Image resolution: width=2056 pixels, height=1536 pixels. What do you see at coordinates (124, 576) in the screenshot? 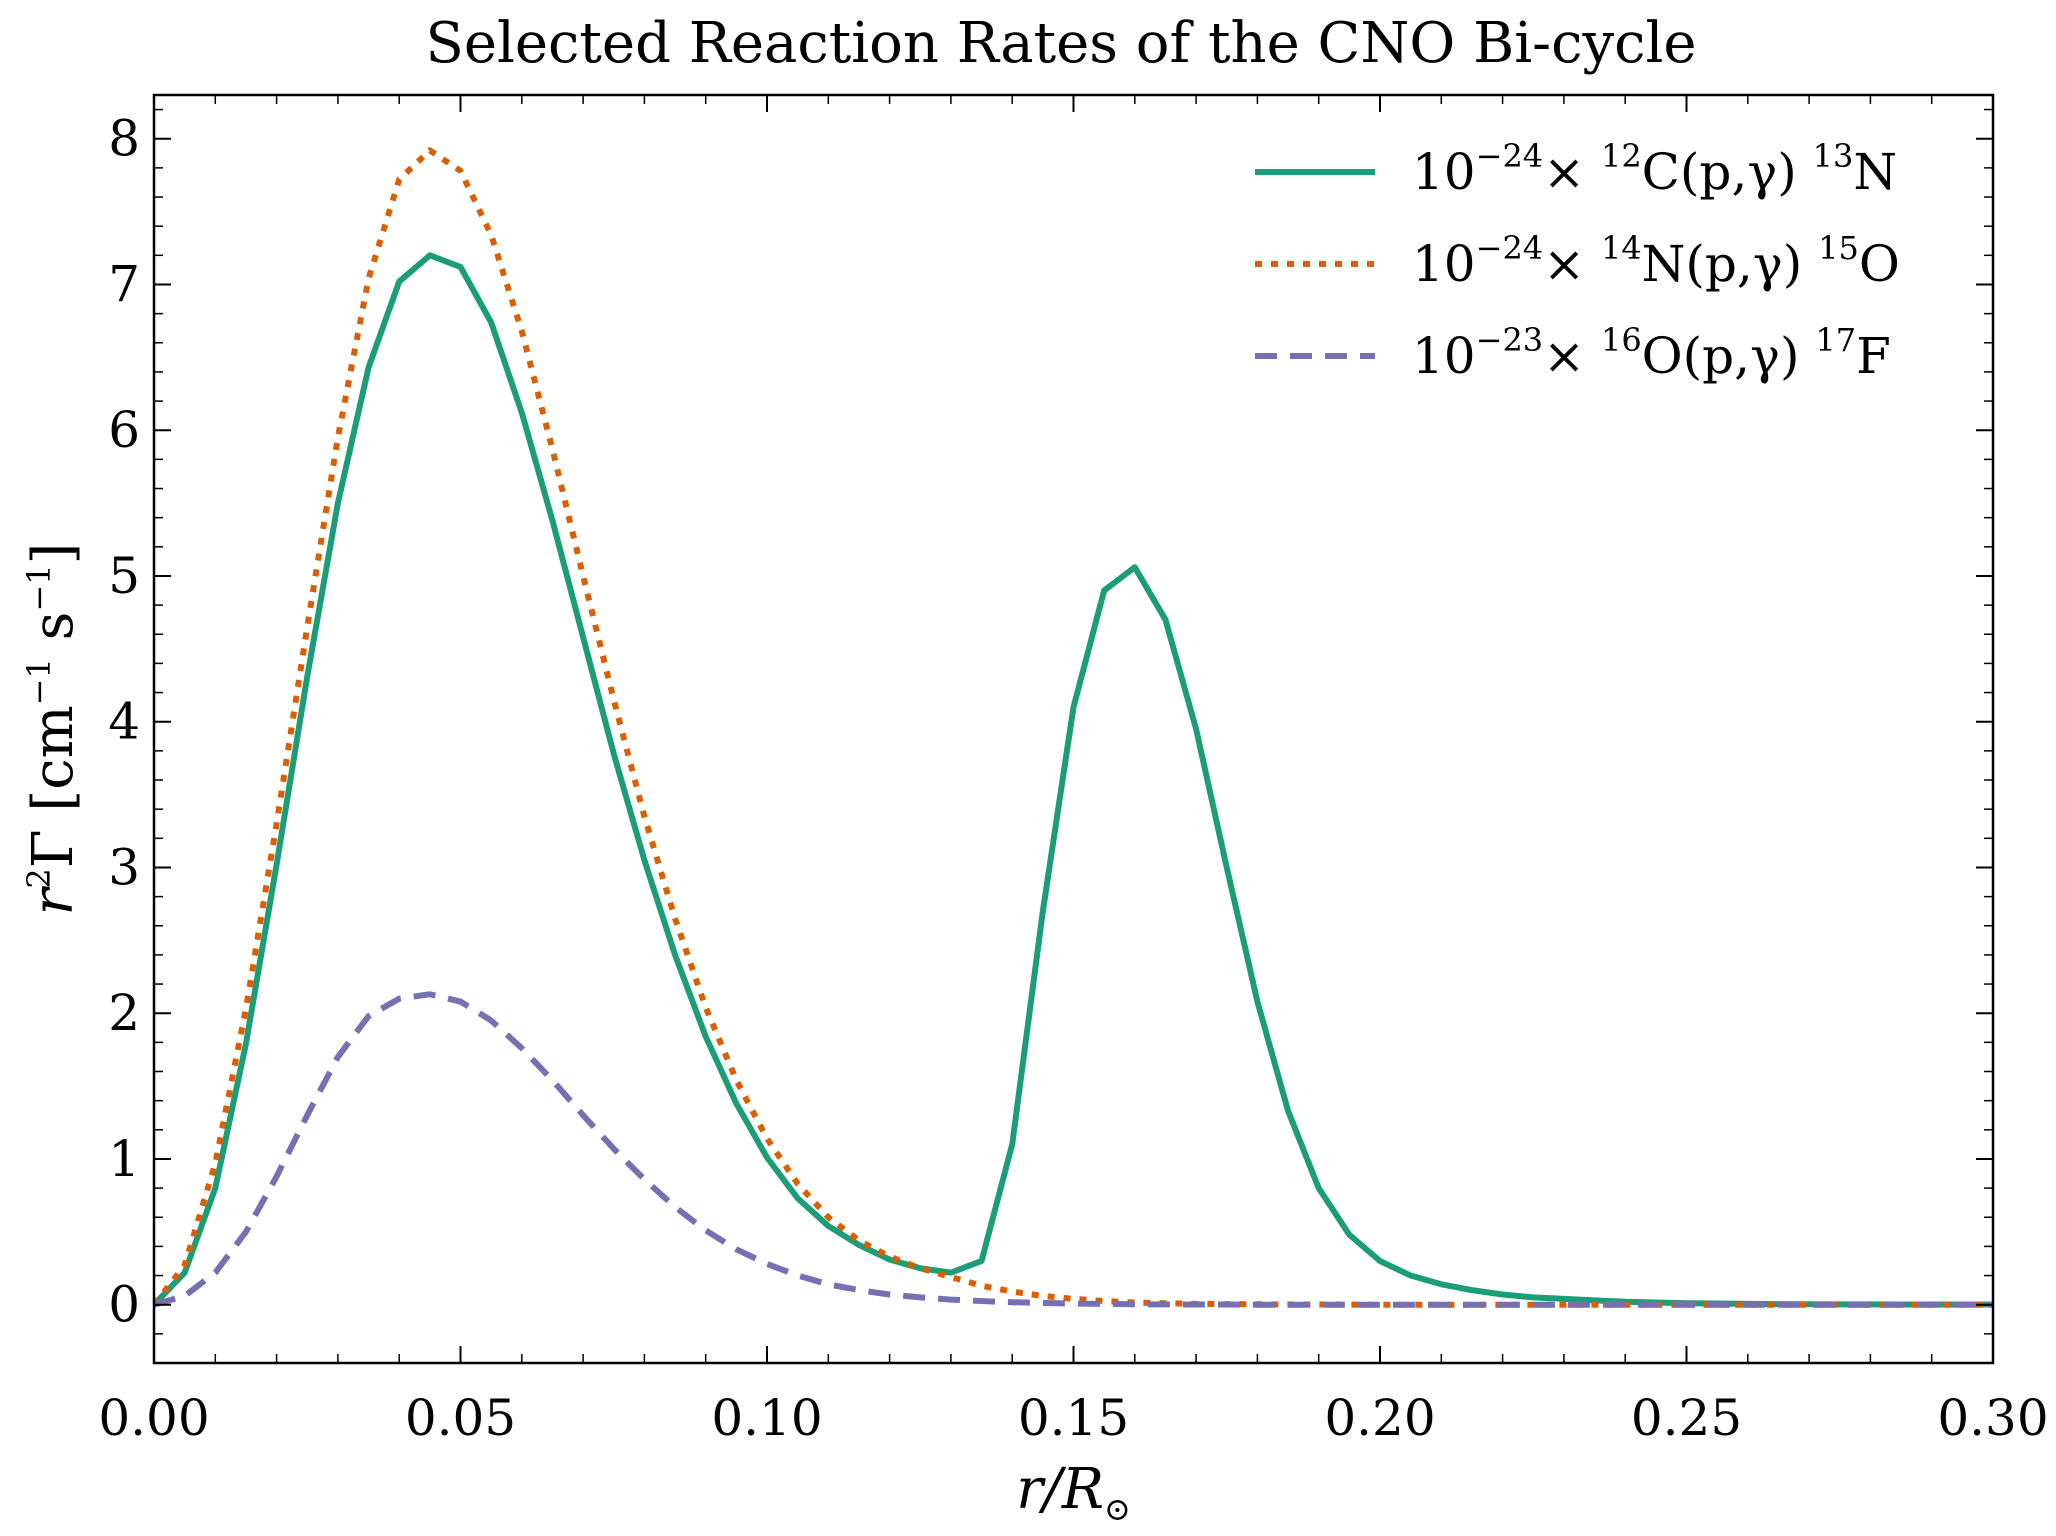
I see `y-tick-label: 5` at bounding box center [124, 576].